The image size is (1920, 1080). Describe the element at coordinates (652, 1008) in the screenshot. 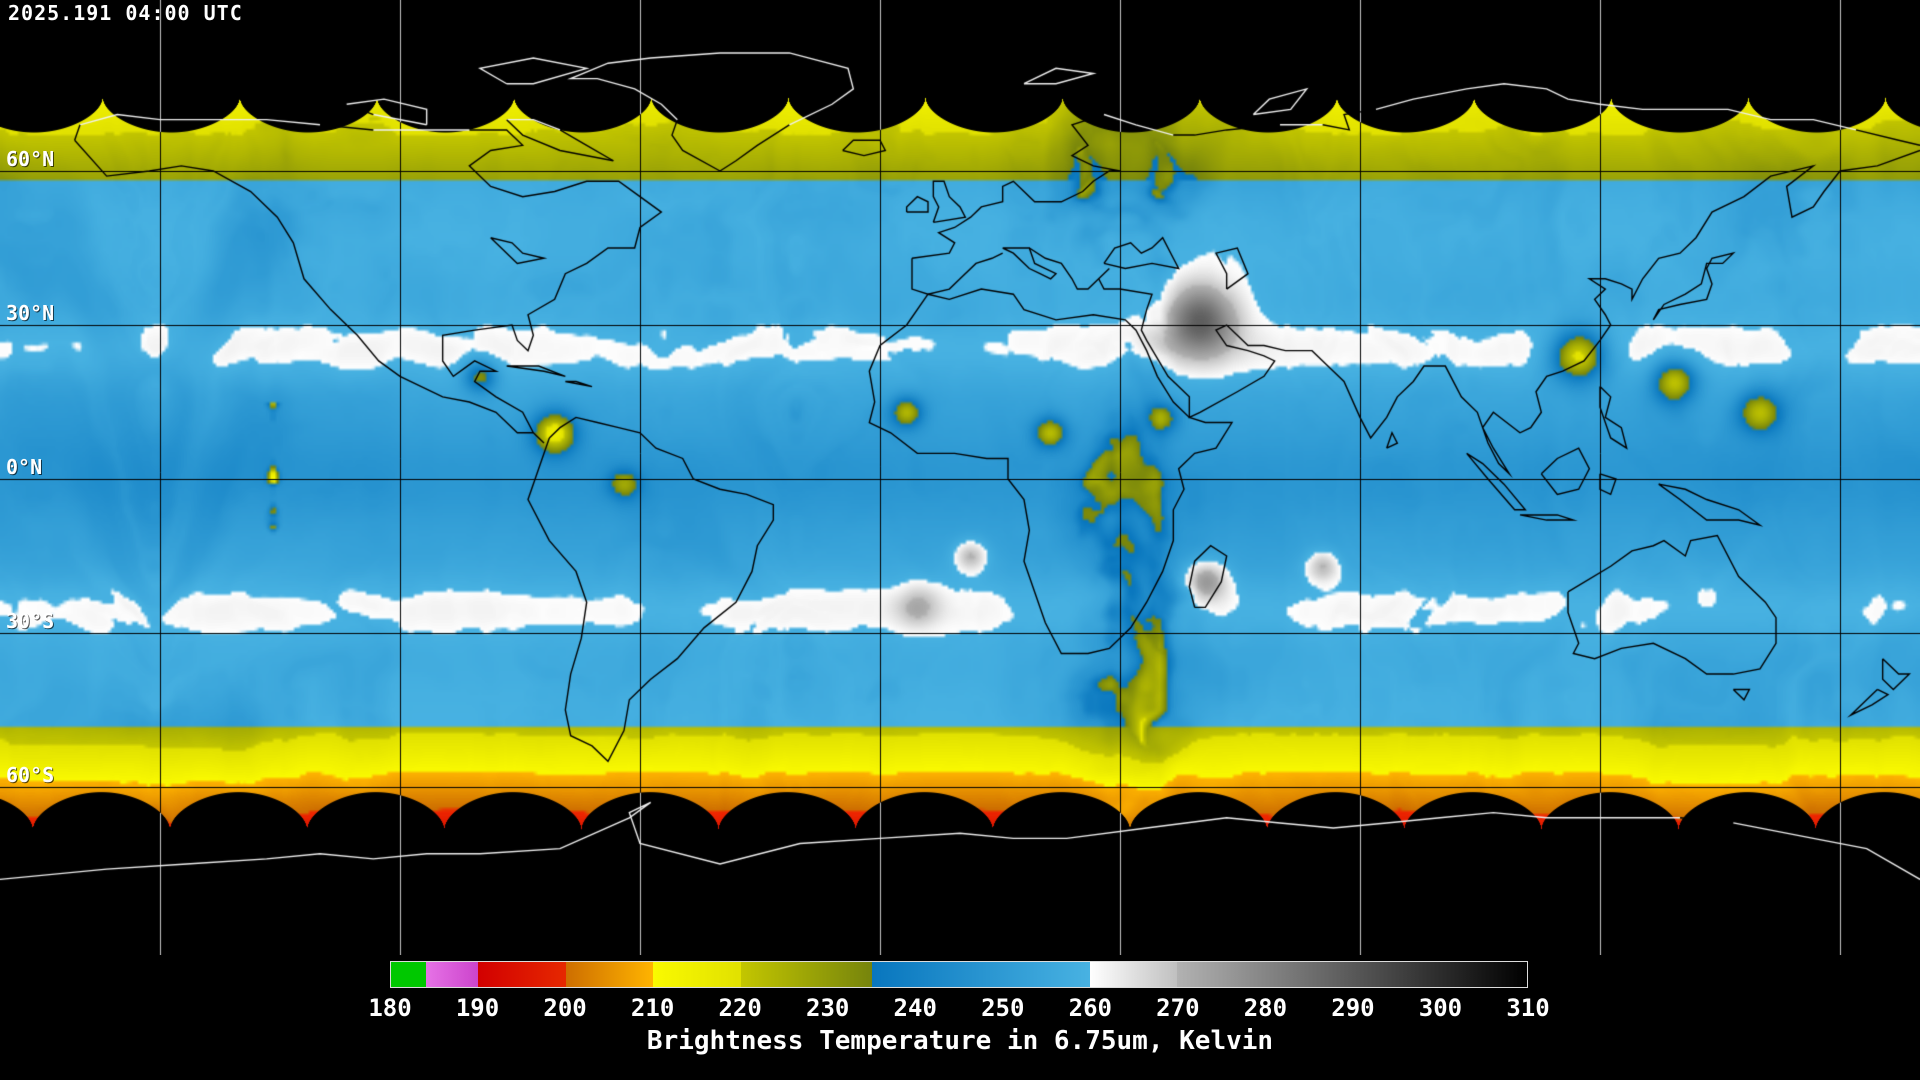

I see `colorbar-tick-210: 210` at that location.